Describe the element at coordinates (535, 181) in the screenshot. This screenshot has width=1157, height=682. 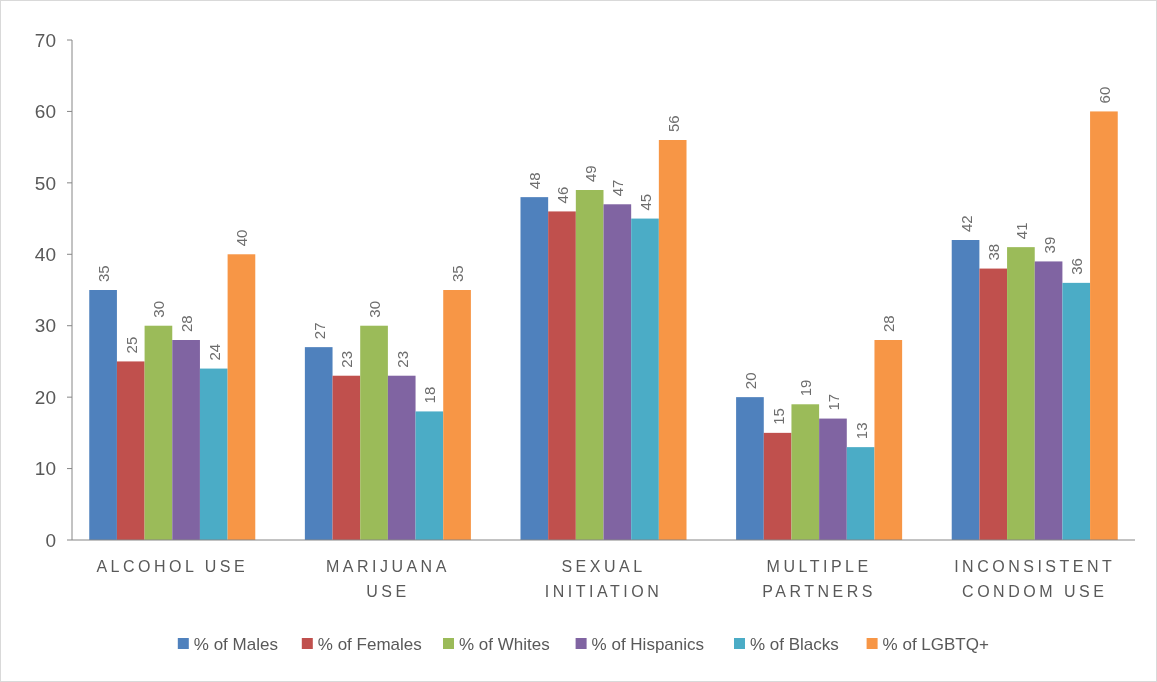
I see `data-label: 48` at that location.